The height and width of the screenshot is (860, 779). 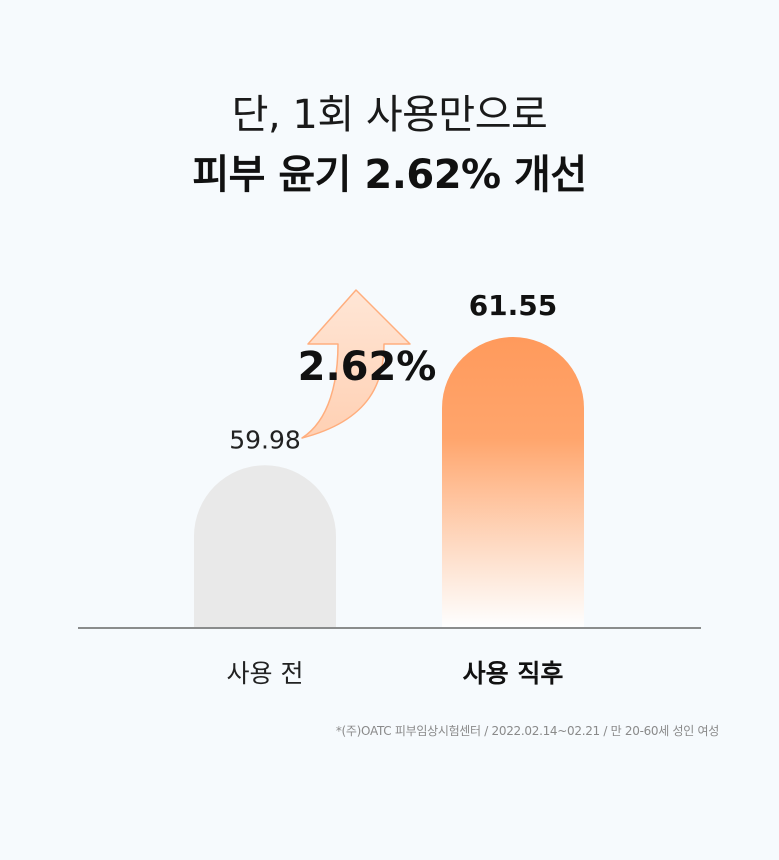 I want to click on headline-line-1: 단, 1회 사용만으로, so click(x=389, y=115).